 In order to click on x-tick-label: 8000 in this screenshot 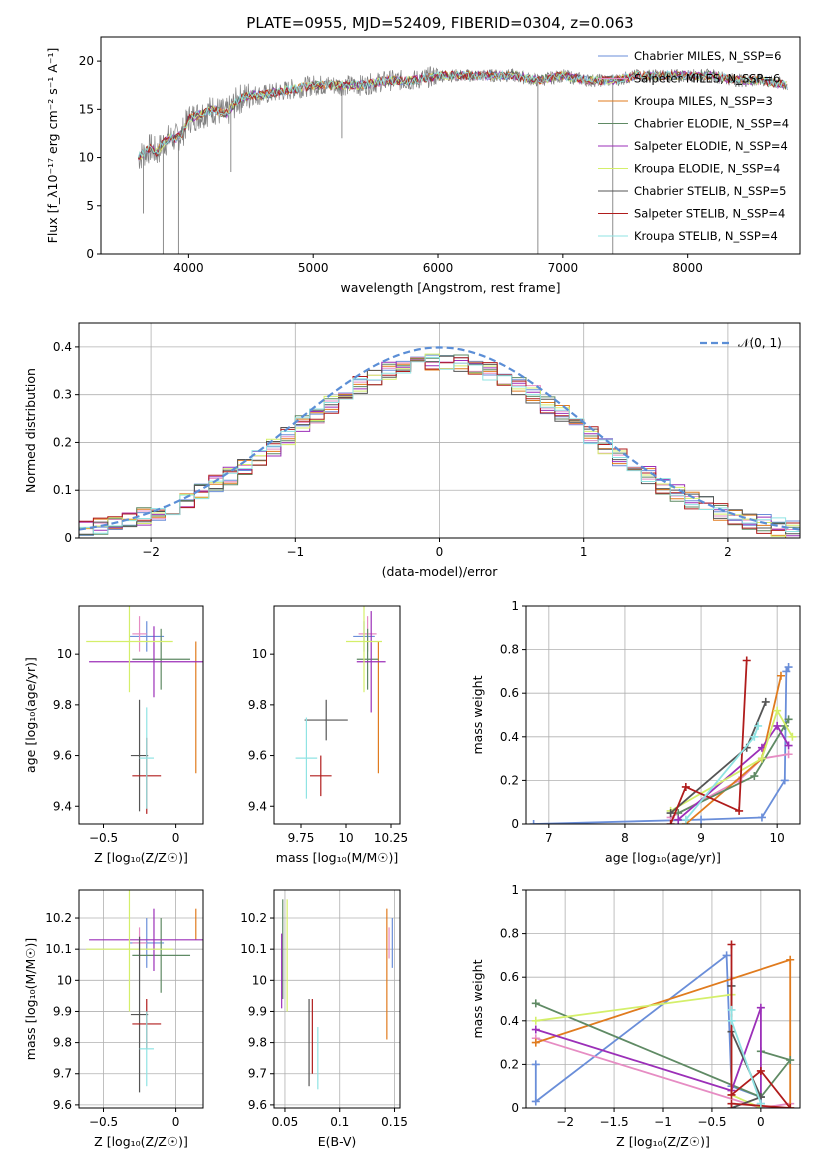, I will do `click(687, 268)`.